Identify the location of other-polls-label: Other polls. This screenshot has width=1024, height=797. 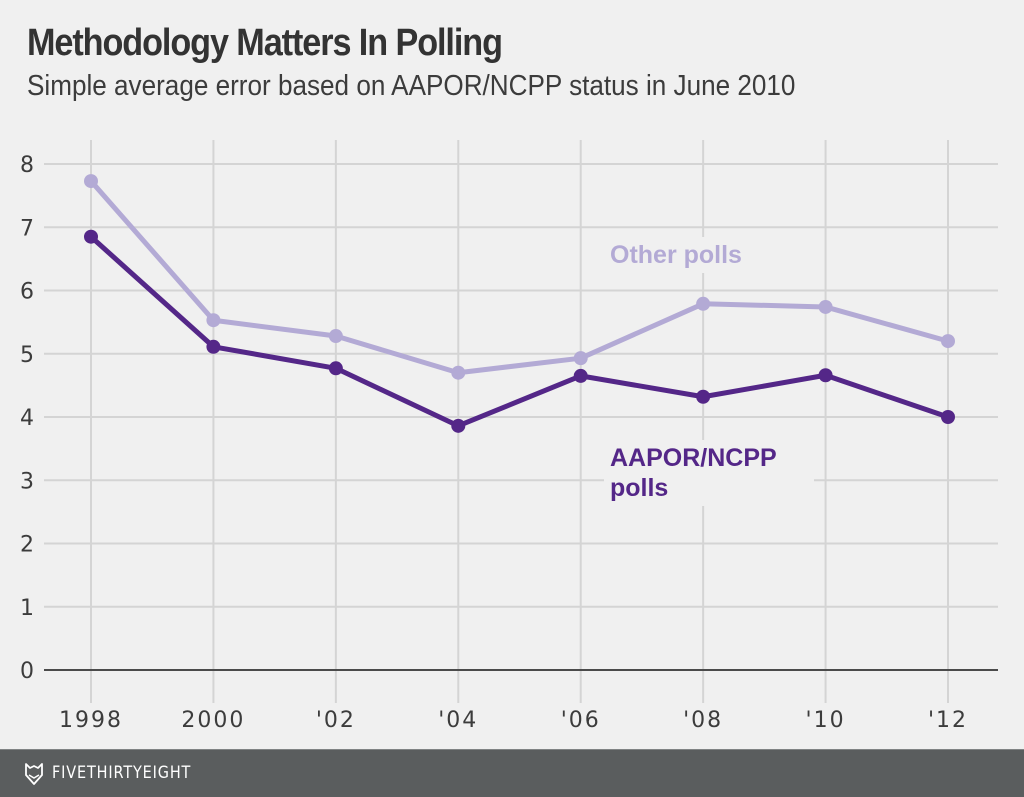
(676, 255).